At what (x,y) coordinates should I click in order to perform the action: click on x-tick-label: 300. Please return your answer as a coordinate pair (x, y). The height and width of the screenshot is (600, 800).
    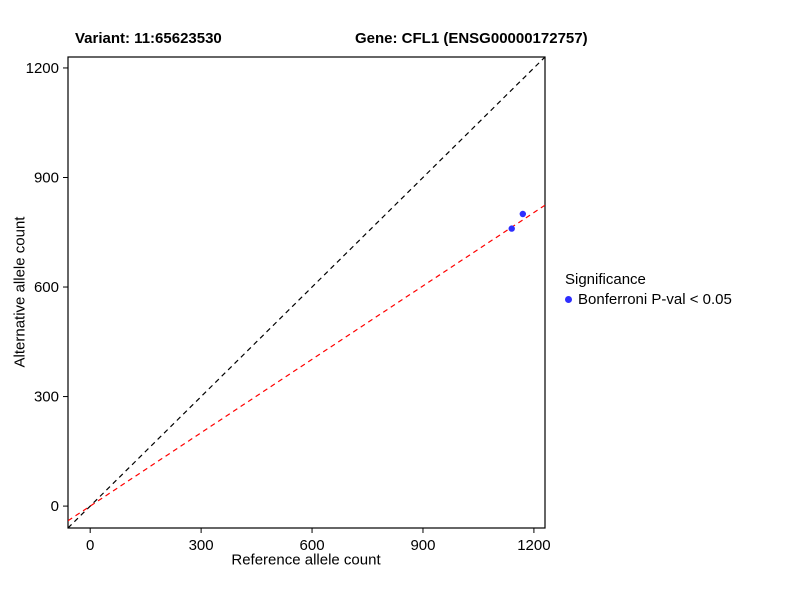
    Looking at the image, I should click on (201, 545).